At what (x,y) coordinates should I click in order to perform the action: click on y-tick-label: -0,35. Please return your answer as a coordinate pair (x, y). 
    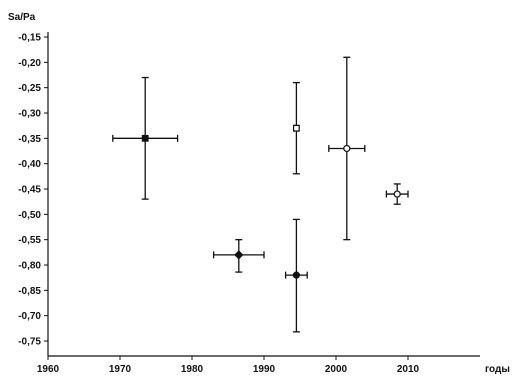
    Looking at the image, I should click on (29, 139).